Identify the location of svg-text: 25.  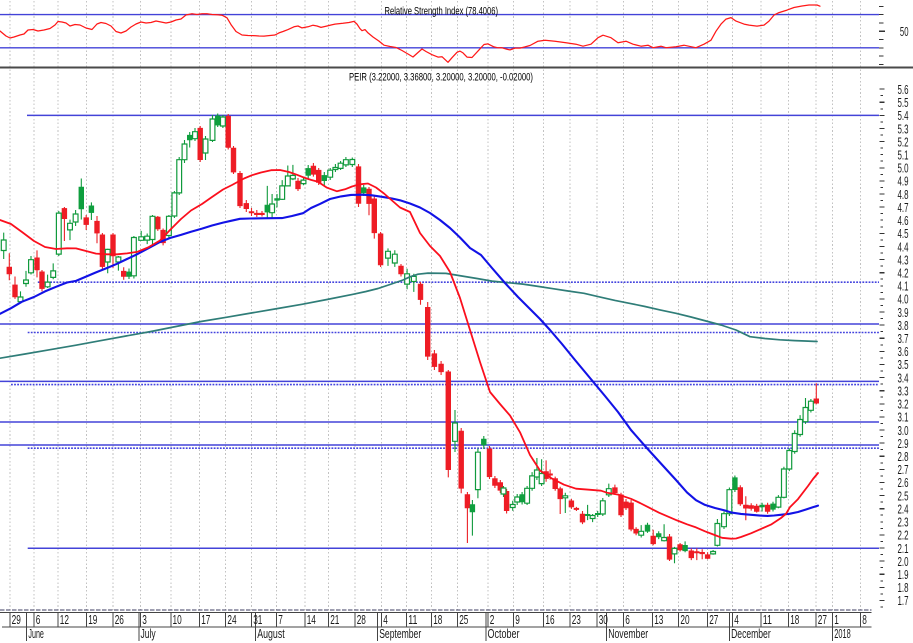
(463, 620).